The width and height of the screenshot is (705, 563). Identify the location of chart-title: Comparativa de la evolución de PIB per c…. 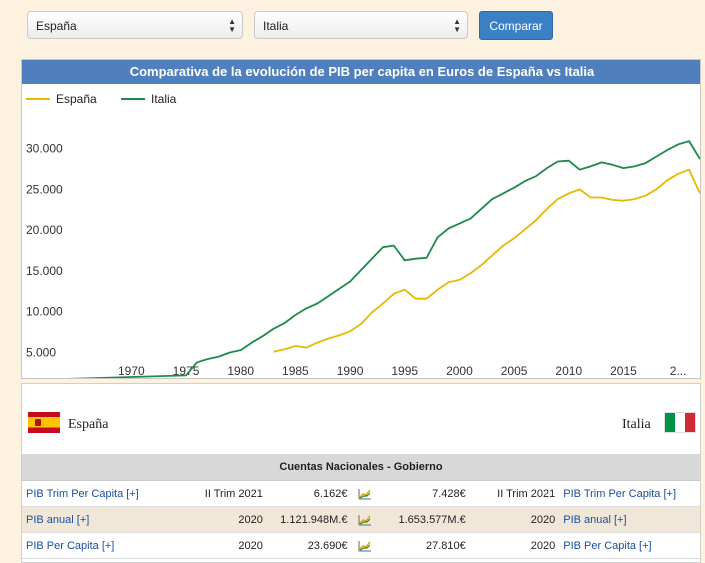
(361, 72).